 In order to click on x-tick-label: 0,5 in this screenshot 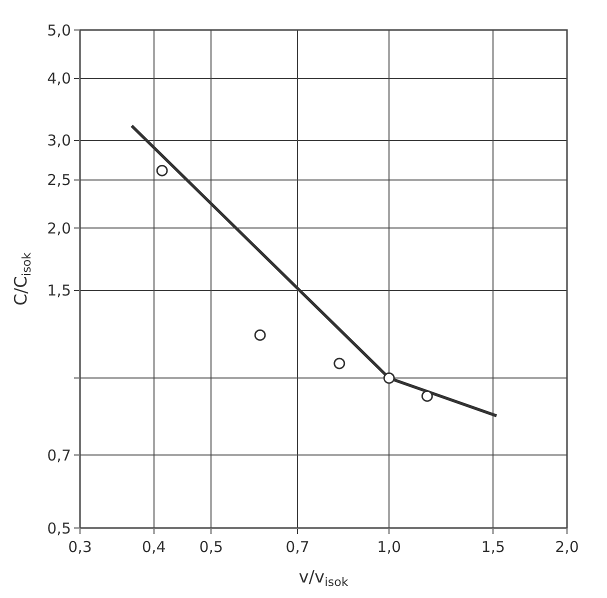, I will do `click(211, 547)`.